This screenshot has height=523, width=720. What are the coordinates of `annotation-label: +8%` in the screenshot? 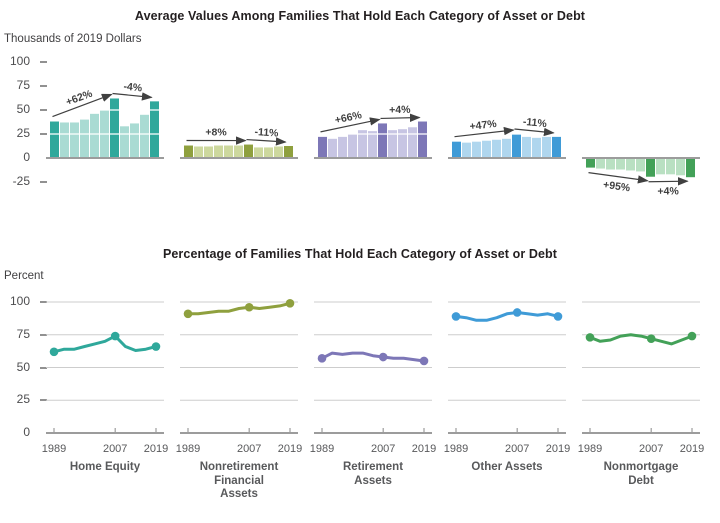 It's located at (216, 133).